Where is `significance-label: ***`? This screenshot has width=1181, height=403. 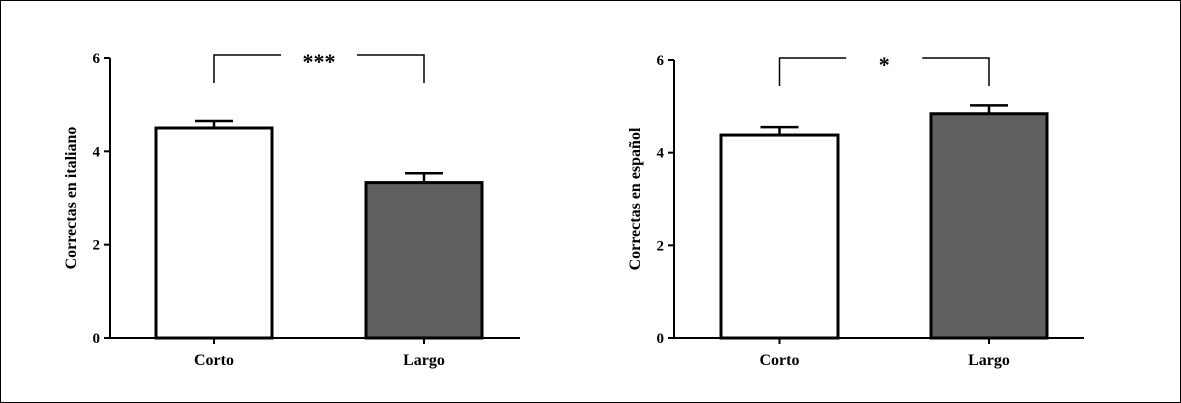
significance-label: *** is located at coordinates (319, 61).